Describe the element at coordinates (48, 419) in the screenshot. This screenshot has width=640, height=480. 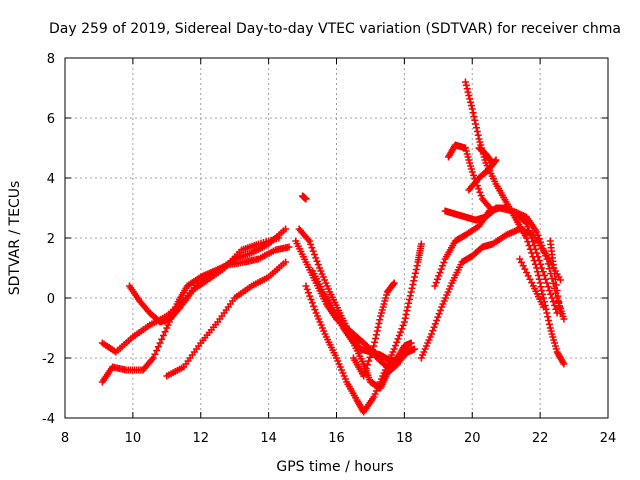
I see `y-tick-label: -4` at that location.